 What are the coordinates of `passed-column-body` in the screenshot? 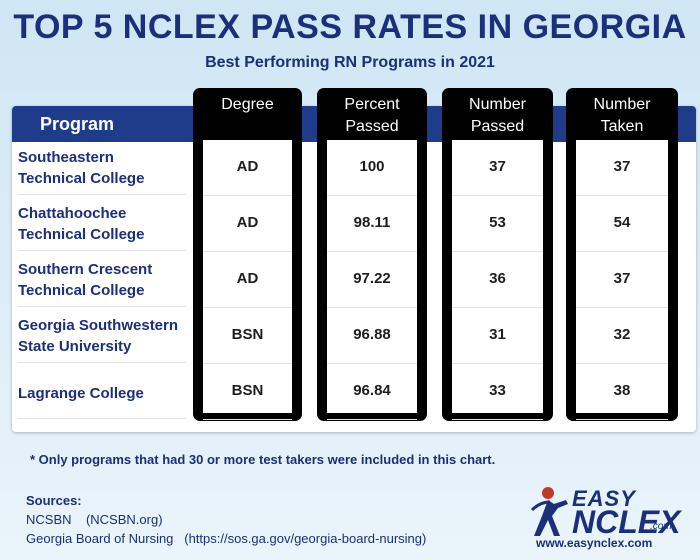 It's located at (497, 276).